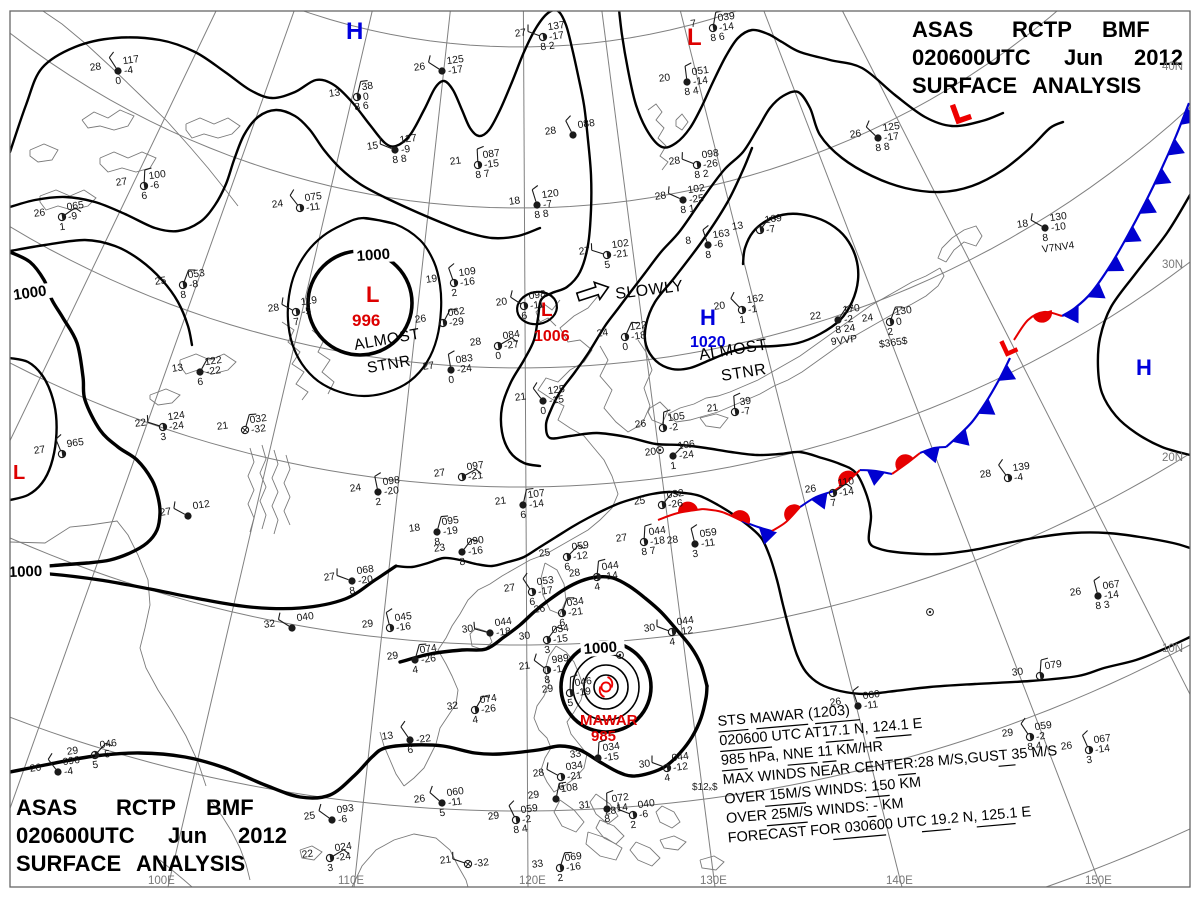 This screenshot has height=900, width=1200. I want to click on svg-text: ASAS, so click(942, 29).